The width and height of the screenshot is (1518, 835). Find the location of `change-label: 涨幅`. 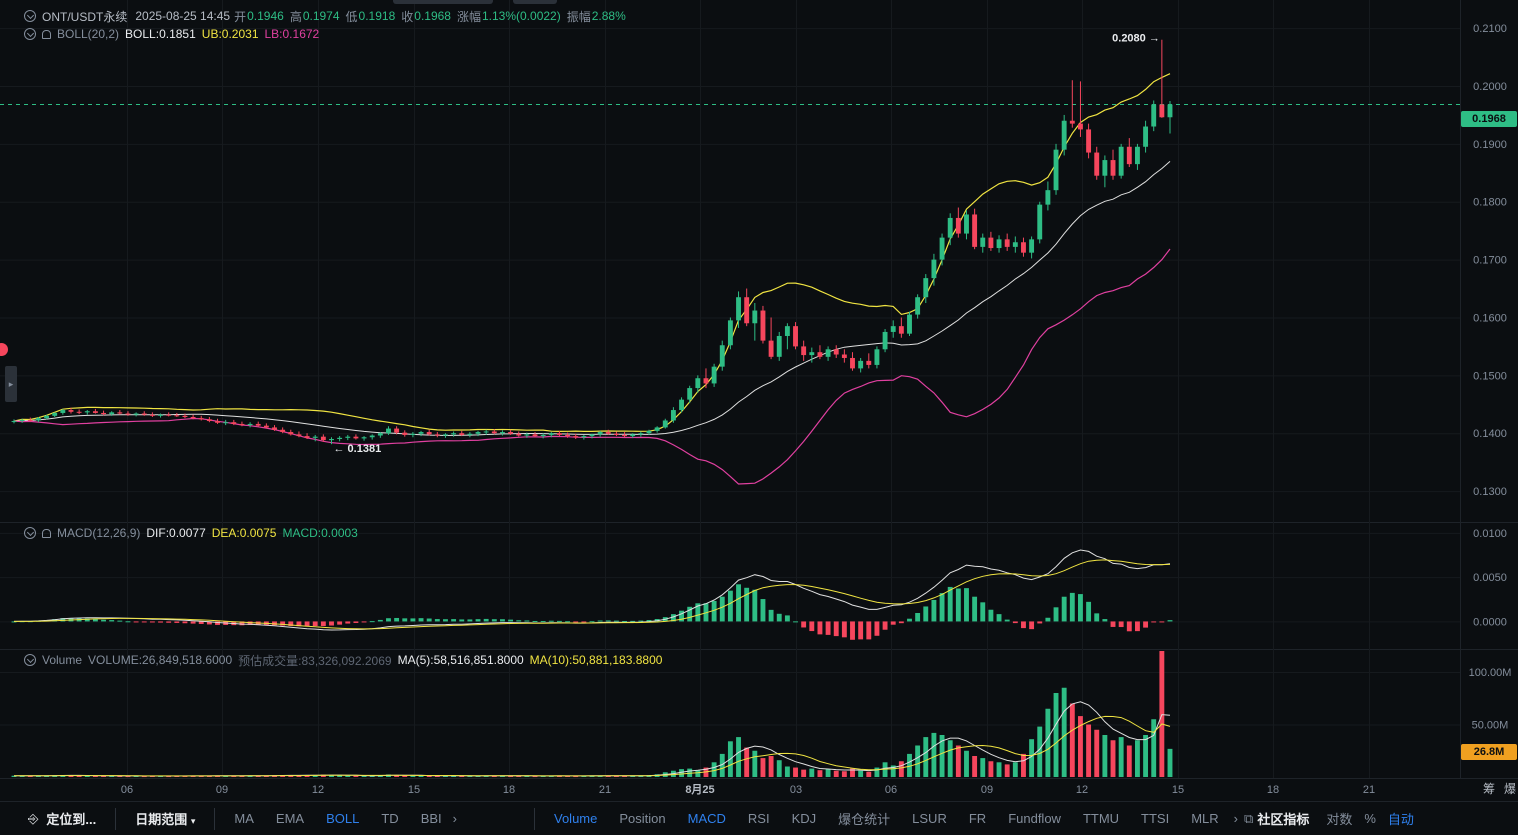

change-label: 涨幅 is located at coordinates (468, 16).